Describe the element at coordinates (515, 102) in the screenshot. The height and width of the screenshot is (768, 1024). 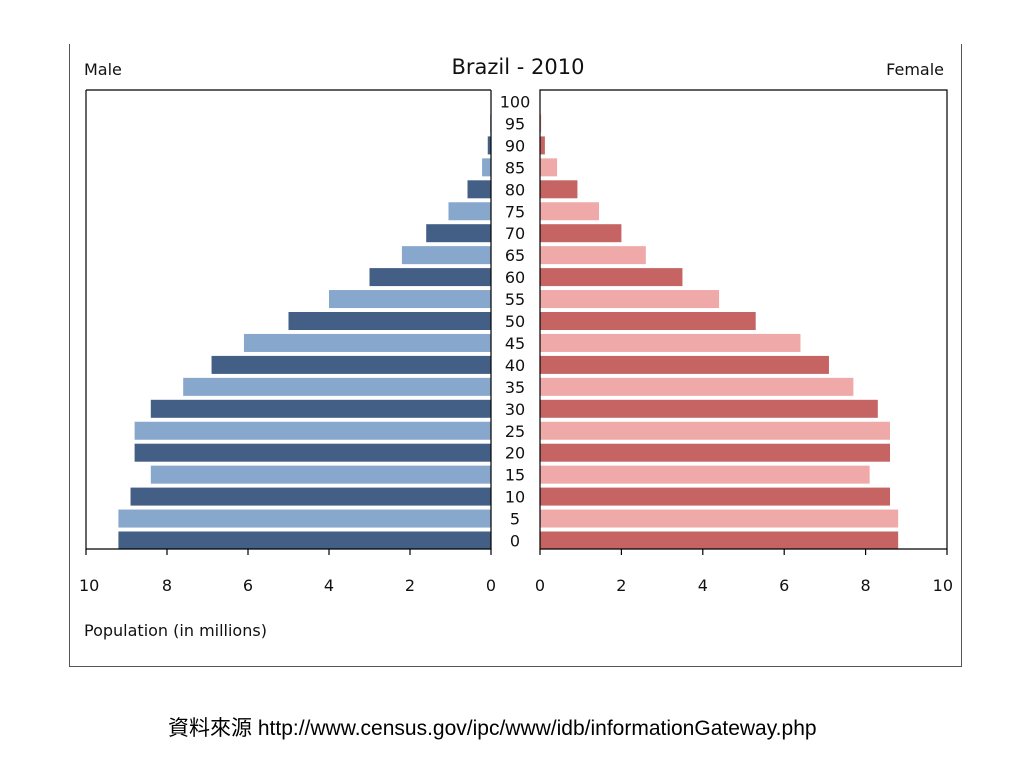
I see `age-label-100: 100` at that location.